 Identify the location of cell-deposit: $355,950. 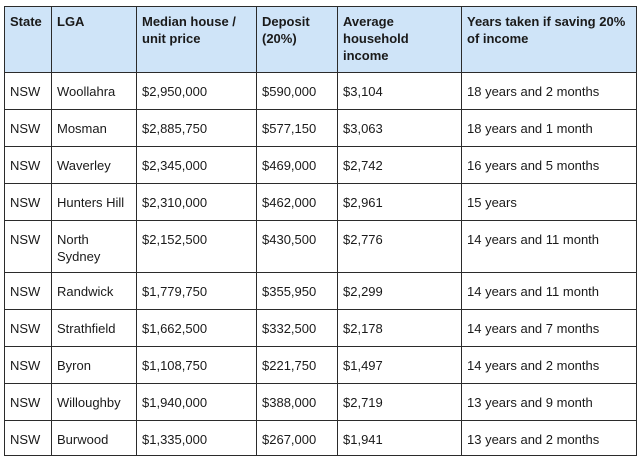
(297, 291).